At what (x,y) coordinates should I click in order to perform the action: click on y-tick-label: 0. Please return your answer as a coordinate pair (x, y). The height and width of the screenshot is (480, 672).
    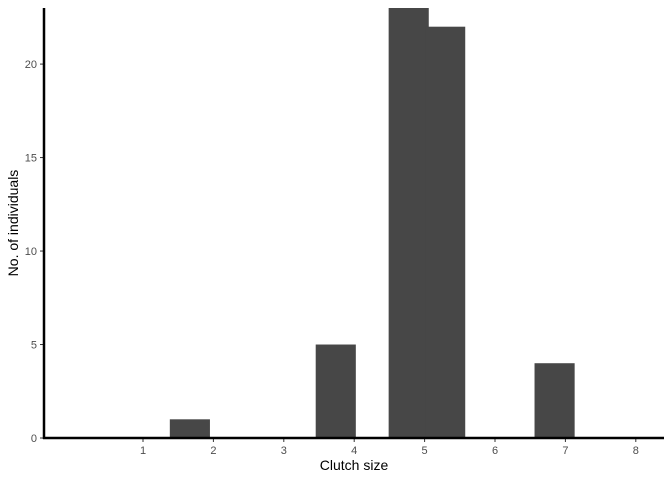
    Looking at the image, I should click on (34, 439).